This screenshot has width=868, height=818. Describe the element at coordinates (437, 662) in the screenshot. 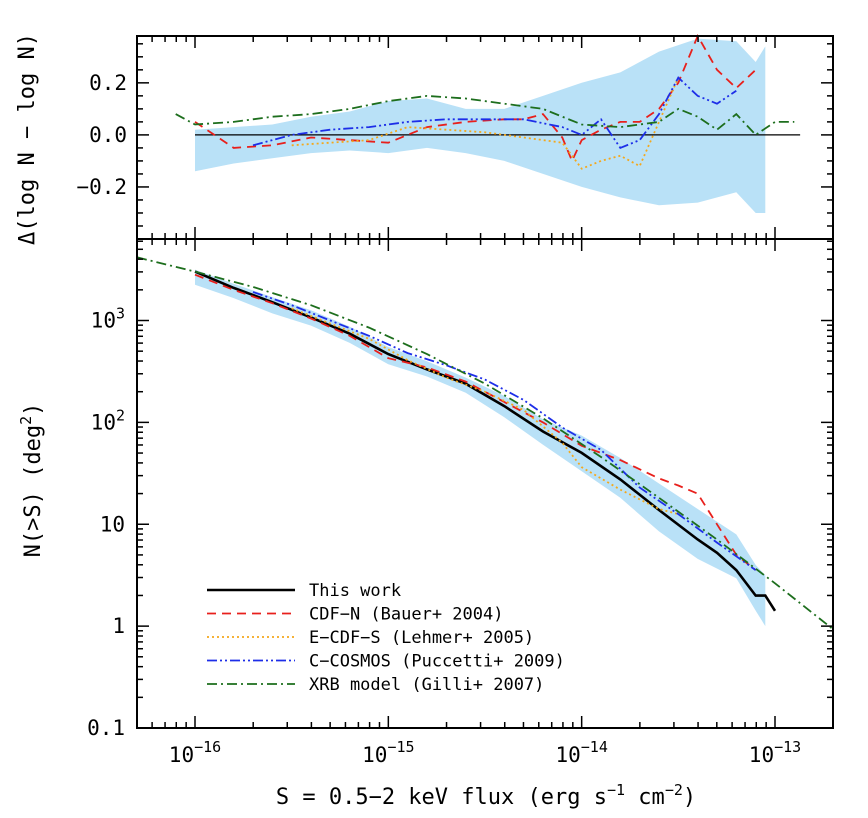

I see `legend-label-c-cosmos-puccetti-2009: C−COSMOS (Puccetti+ 2009)` at that location.